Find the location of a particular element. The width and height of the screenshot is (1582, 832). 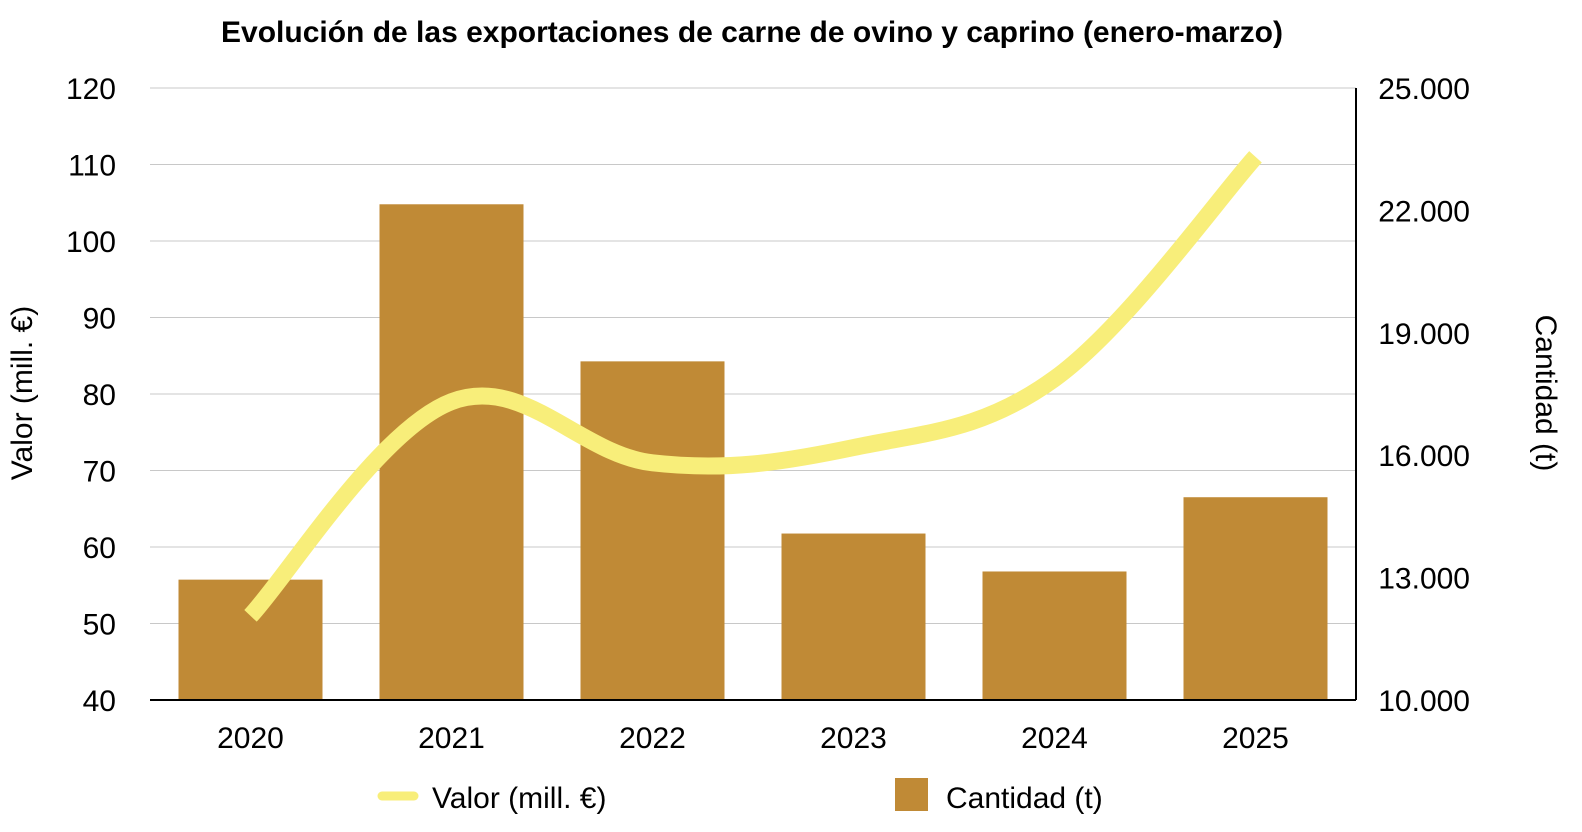

x-tick-label: 2022 is located at coordinates (652, 738).